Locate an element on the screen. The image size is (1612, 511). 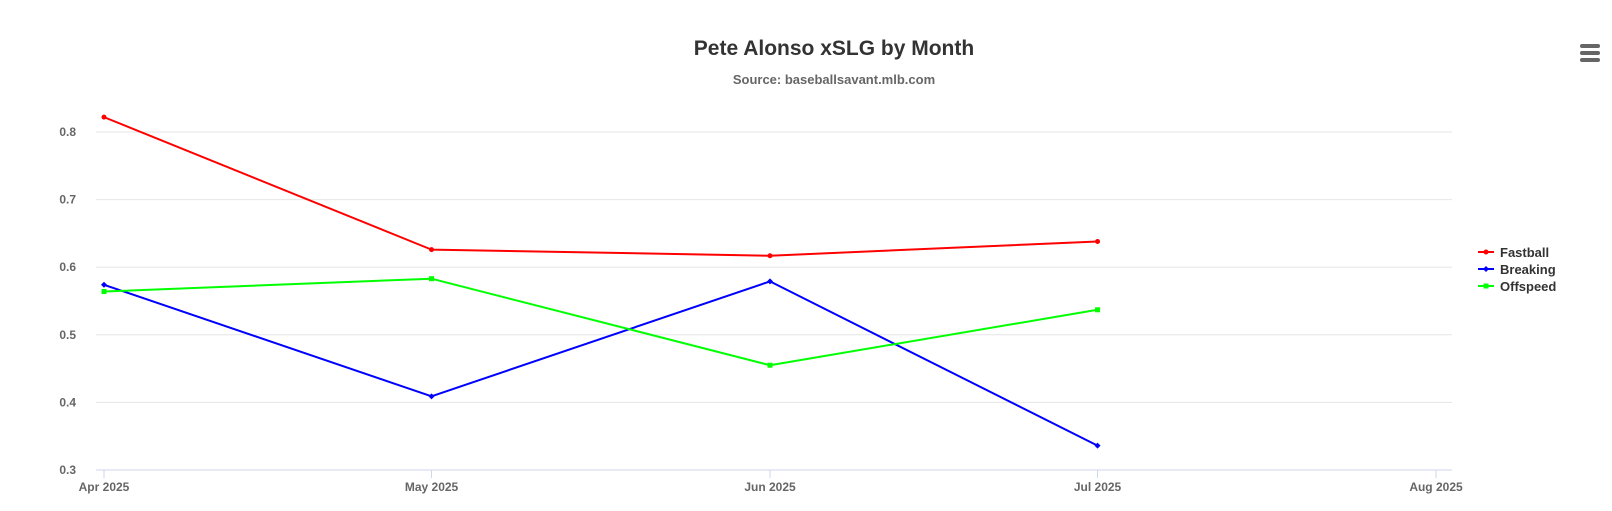
legend-item-breaking: Breaking is located at coordinates (1517, 269).